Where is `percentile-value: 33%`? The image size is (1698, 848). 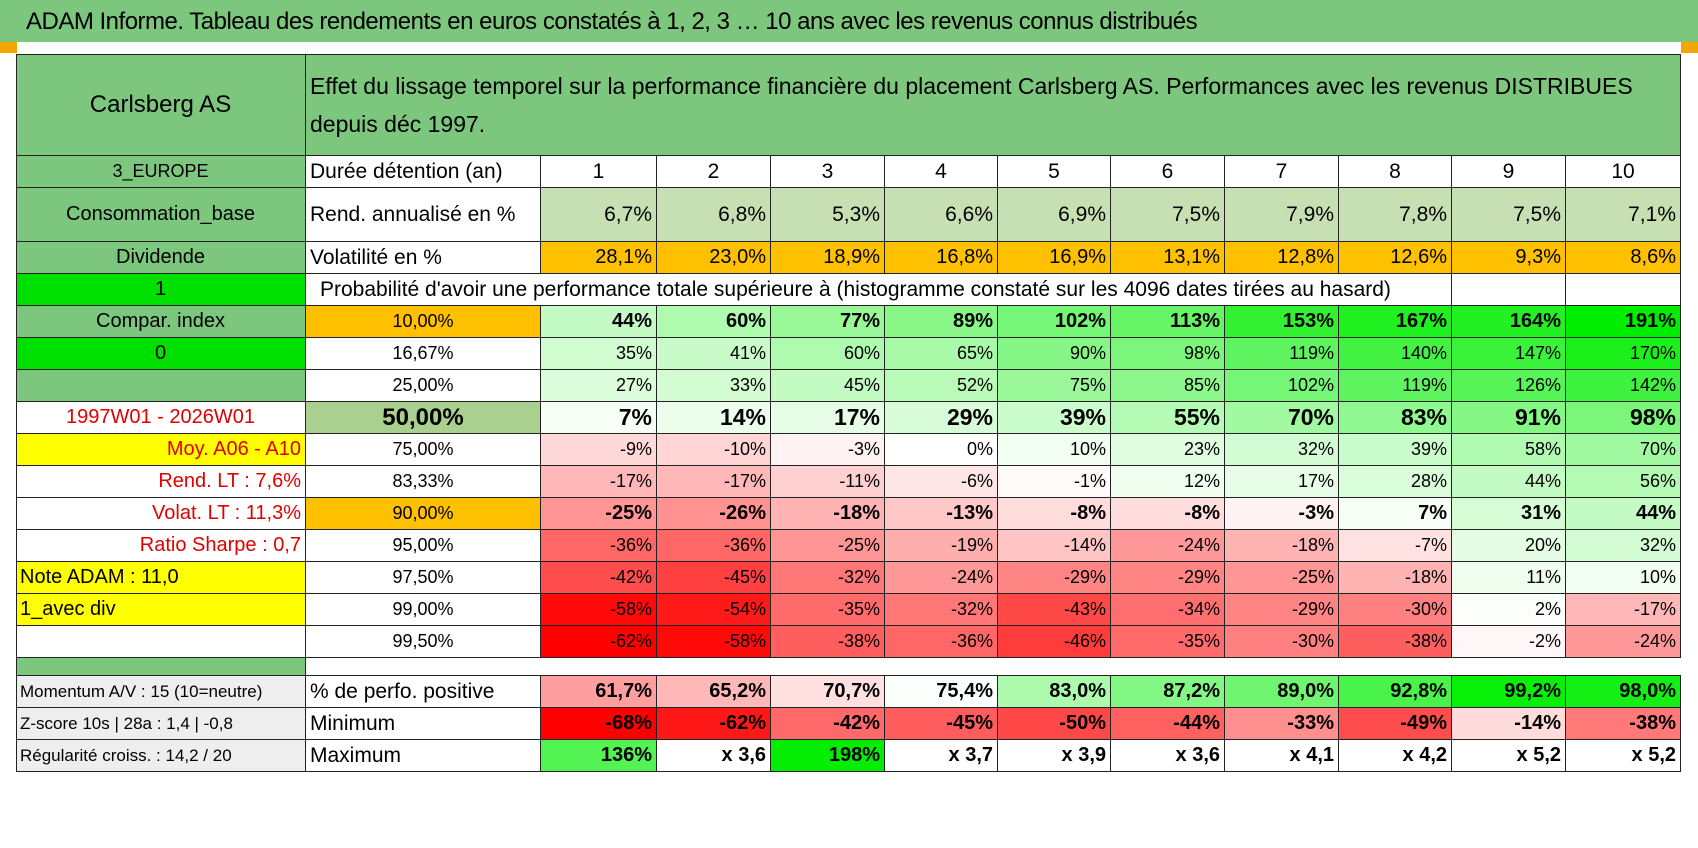
percentile-value: 33% is located at coordinates (714, 386).